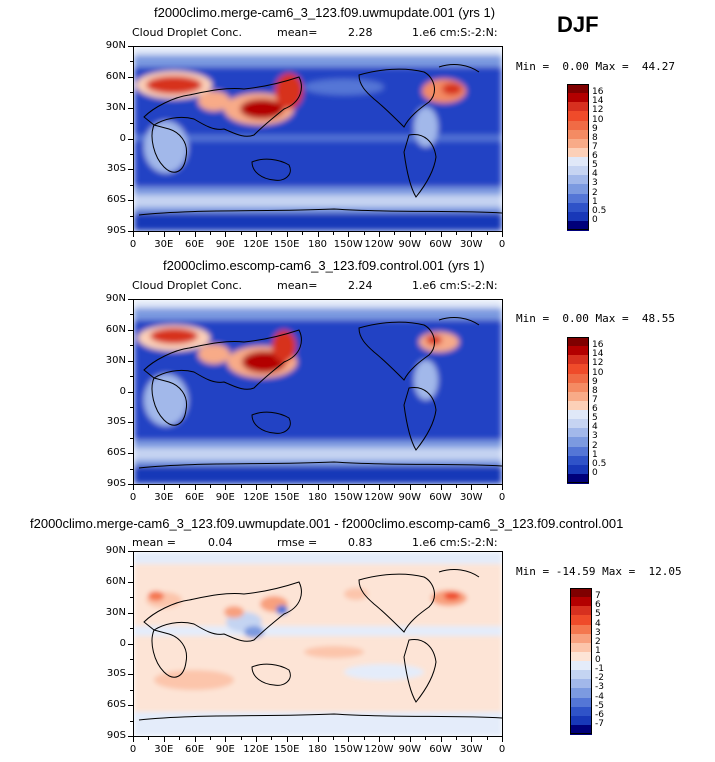  I want to click on panel-2-ytick-label: 90S, so click(116, 483).